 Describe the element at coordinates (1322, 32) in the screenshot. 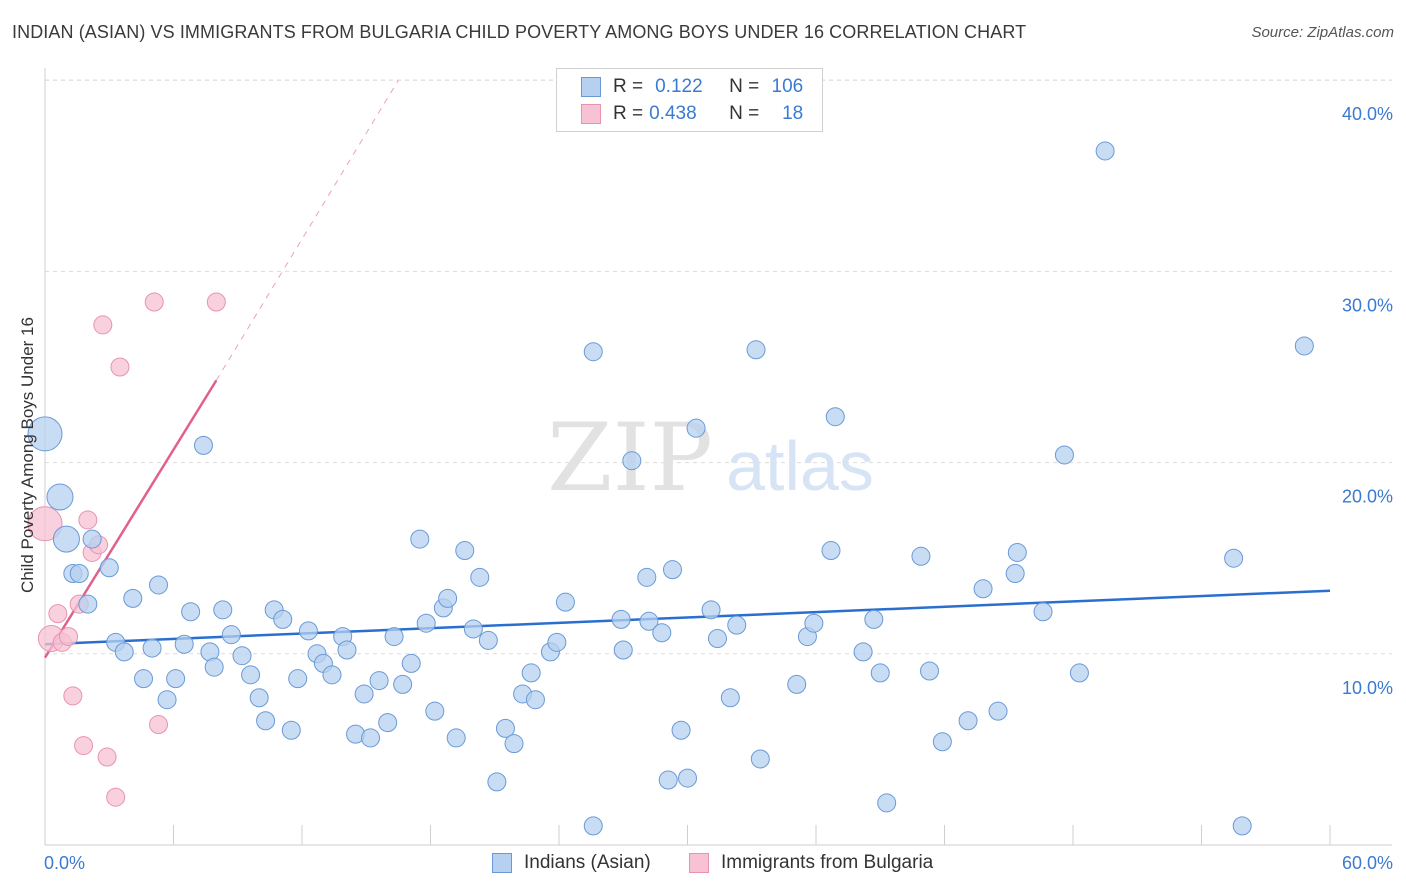

I see `source-label: Source: ZipAtlas.com` at that location.